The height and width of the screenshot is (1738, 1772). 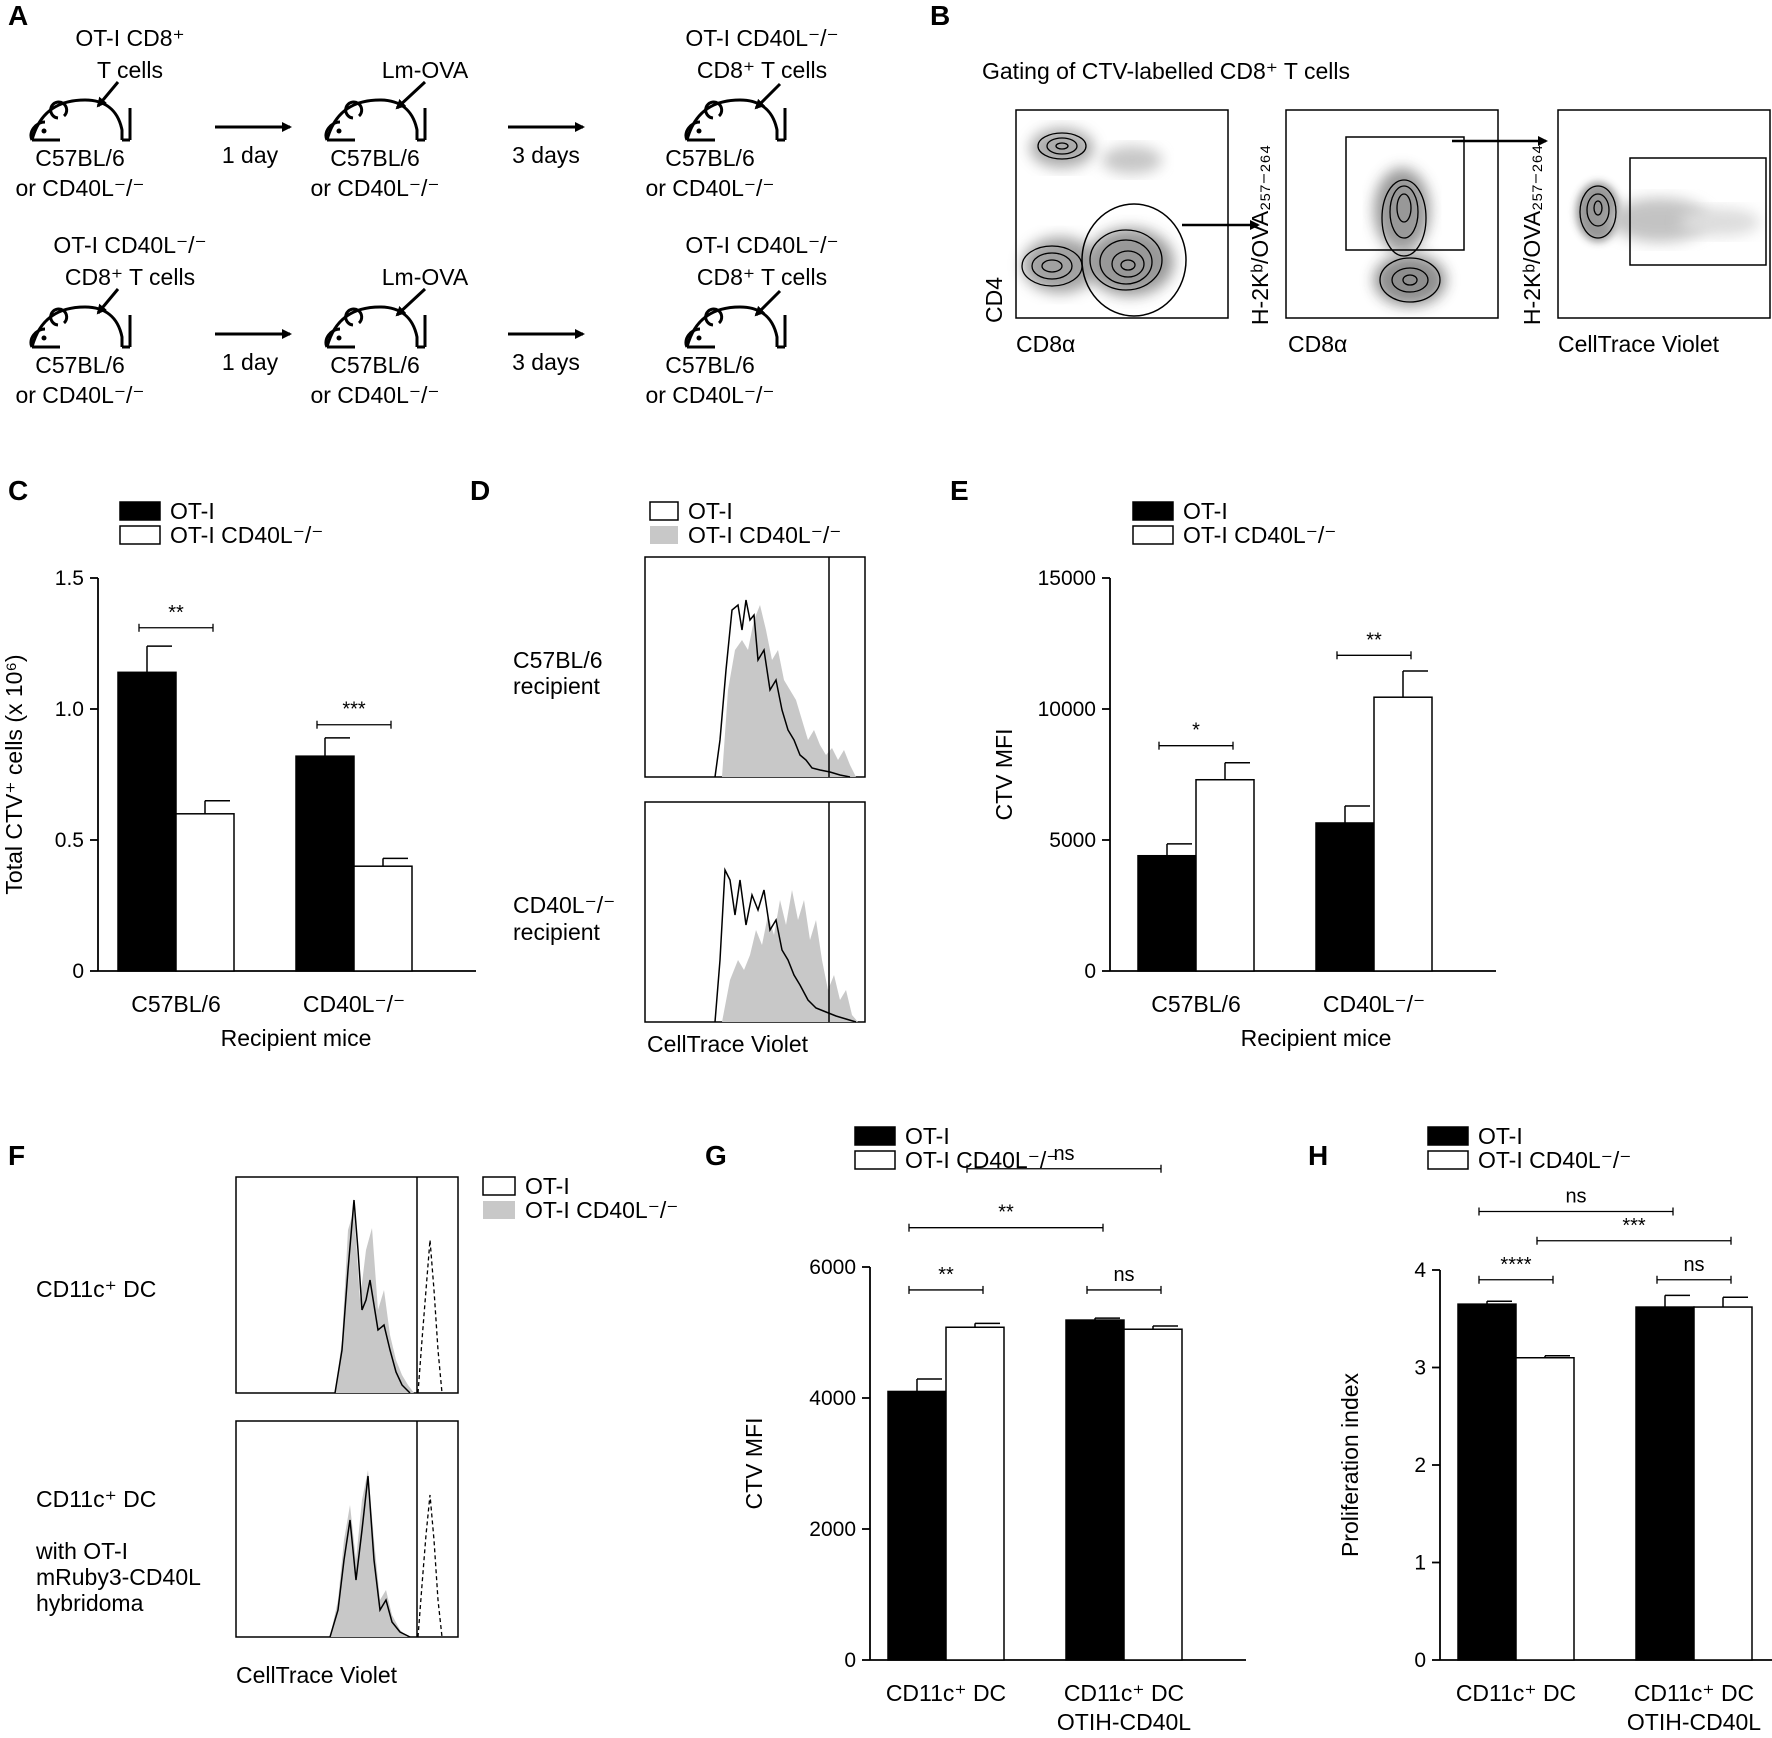 What do you see at coordinates (1532, 235) in the screenshot?
I see `gating-plot-3-ylabel: H-2Kᵇ/OVA₂₅₇₋₂₆₄` at bounding box center [1532, 235].